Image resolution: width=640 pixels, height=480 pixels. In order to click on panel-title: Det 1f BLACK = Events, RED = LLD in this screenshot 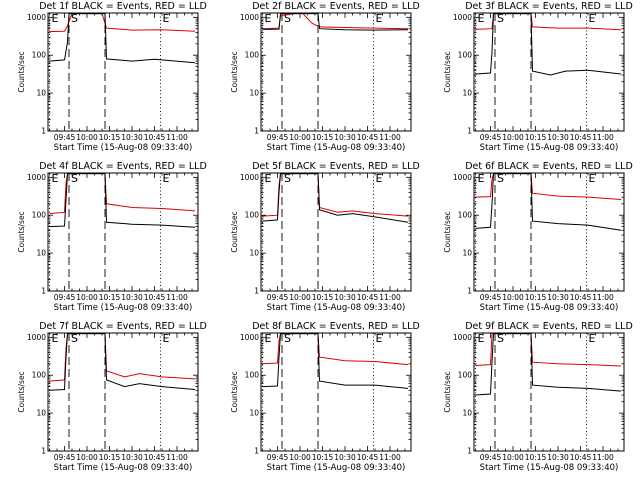, I will do `click(123, 6)`.